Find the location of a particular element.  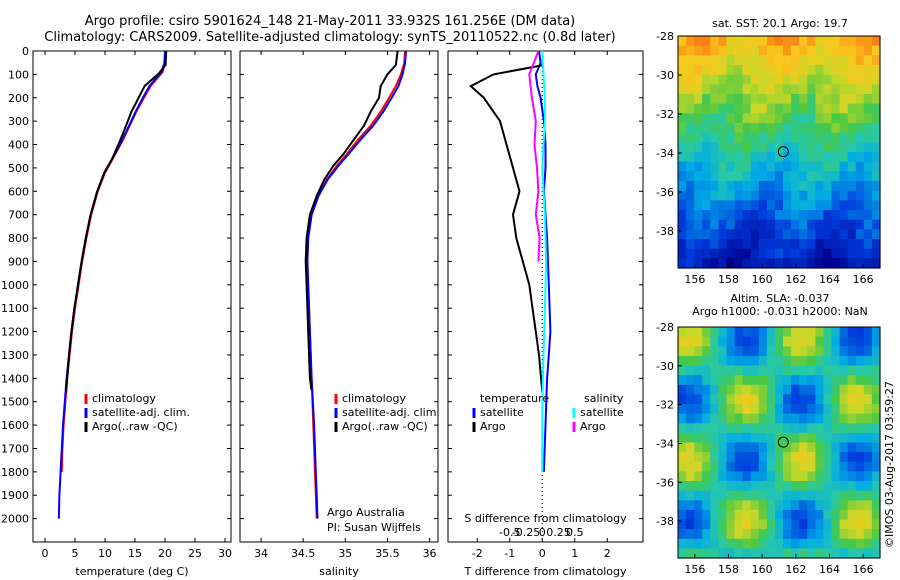

x-tick-label: 0 is located at coordinates (542, 553).